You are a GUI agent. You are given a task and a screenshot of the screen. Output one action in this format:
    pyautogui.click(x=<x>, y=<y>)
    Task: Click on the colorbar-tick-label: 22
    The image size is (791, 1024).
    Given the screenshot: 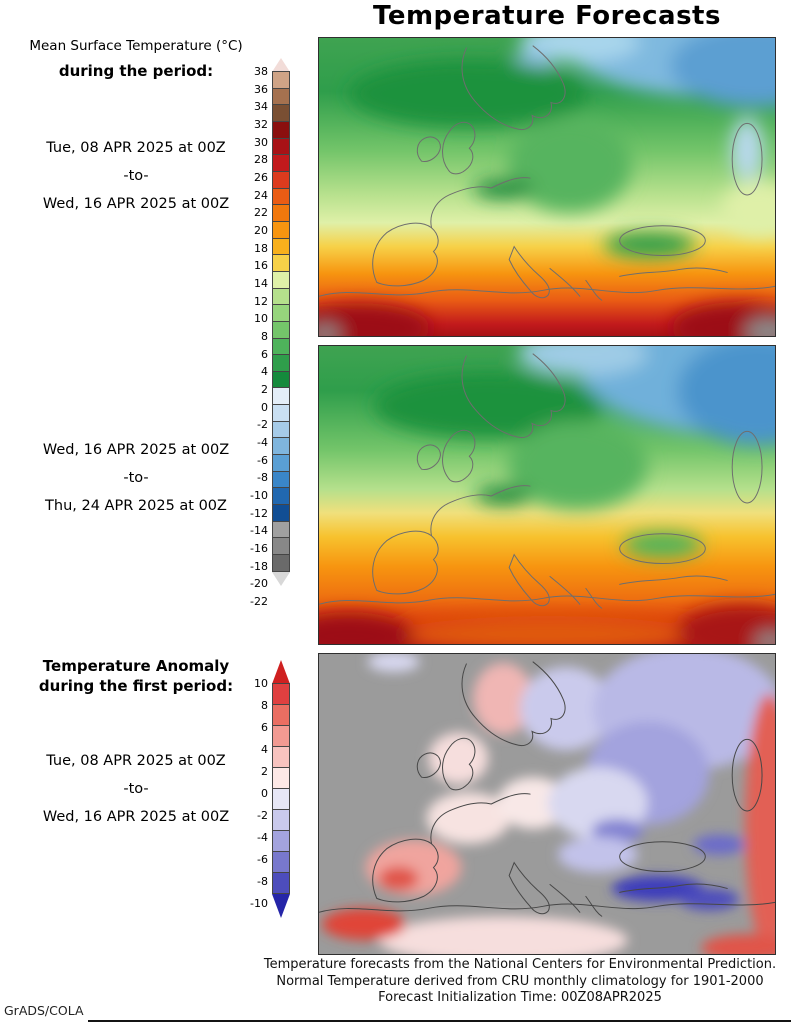 What is the action you would take?
    pyautogui.click(x=261, y=213)
    